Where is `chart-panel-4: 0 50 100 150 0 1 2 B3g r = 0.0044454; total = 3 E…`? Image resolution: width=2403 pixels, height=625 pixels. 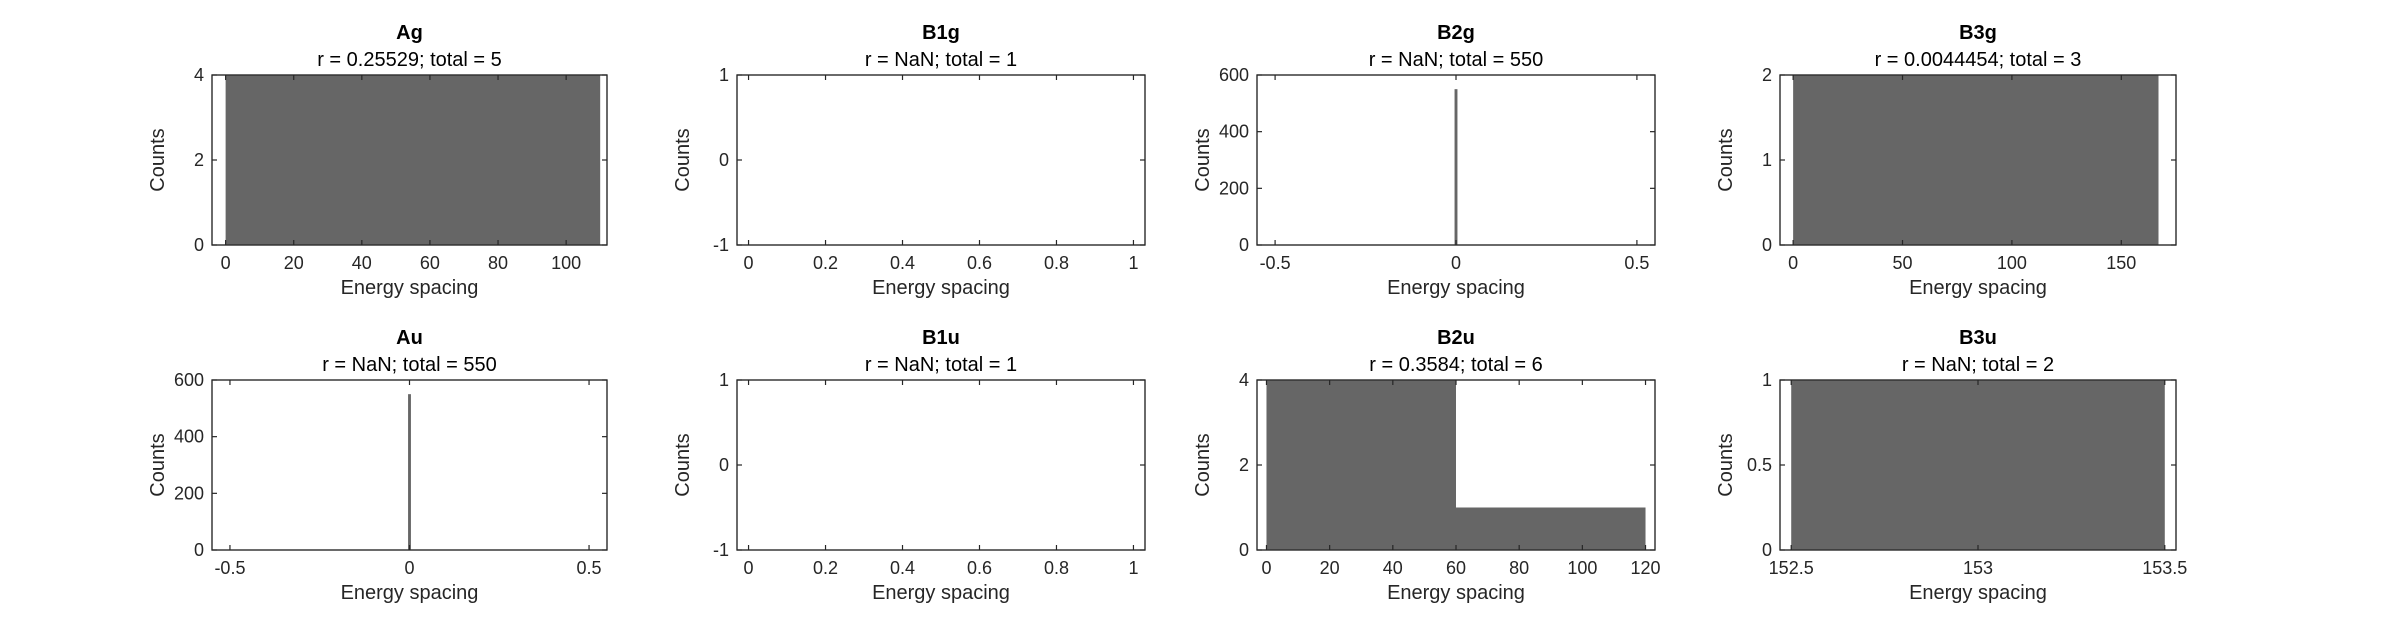 chart-panel-4: 0 50 100 150 0 1 2 B3g r = 0.0044454; total = 3 E… is located at coordinates (1946, 160).